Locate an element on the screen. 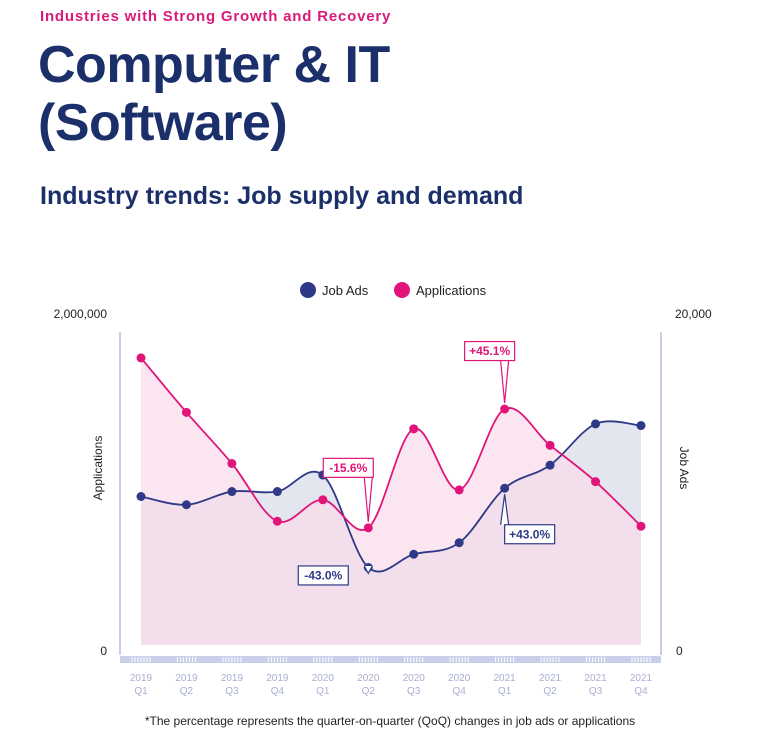 The width and height of the screenshot is (780, 743). chart-legend: Job Ads Applications is located at coordinates (393, 290).